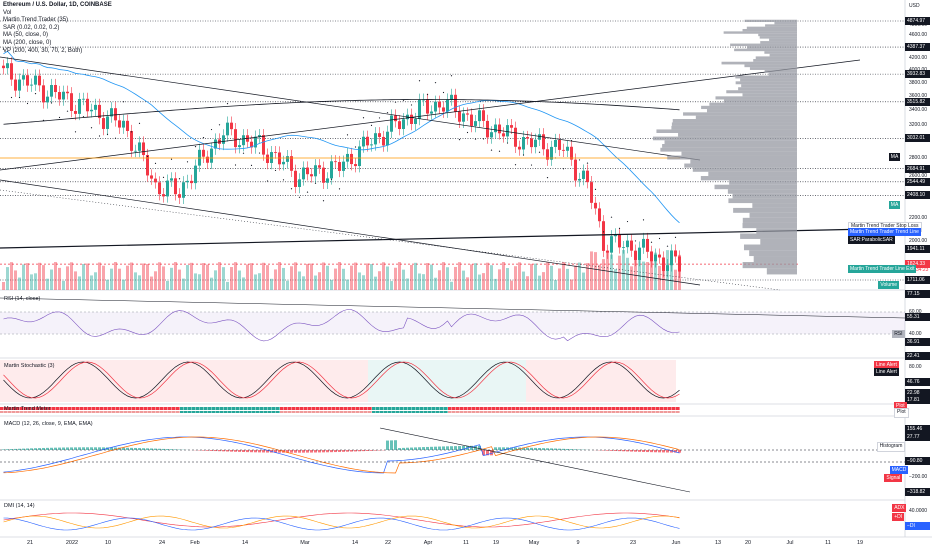 The image size is (932, 550). Describe the element at coordinates (534, 543) in the screenshot. I see `time-axis-label: May` at that location.